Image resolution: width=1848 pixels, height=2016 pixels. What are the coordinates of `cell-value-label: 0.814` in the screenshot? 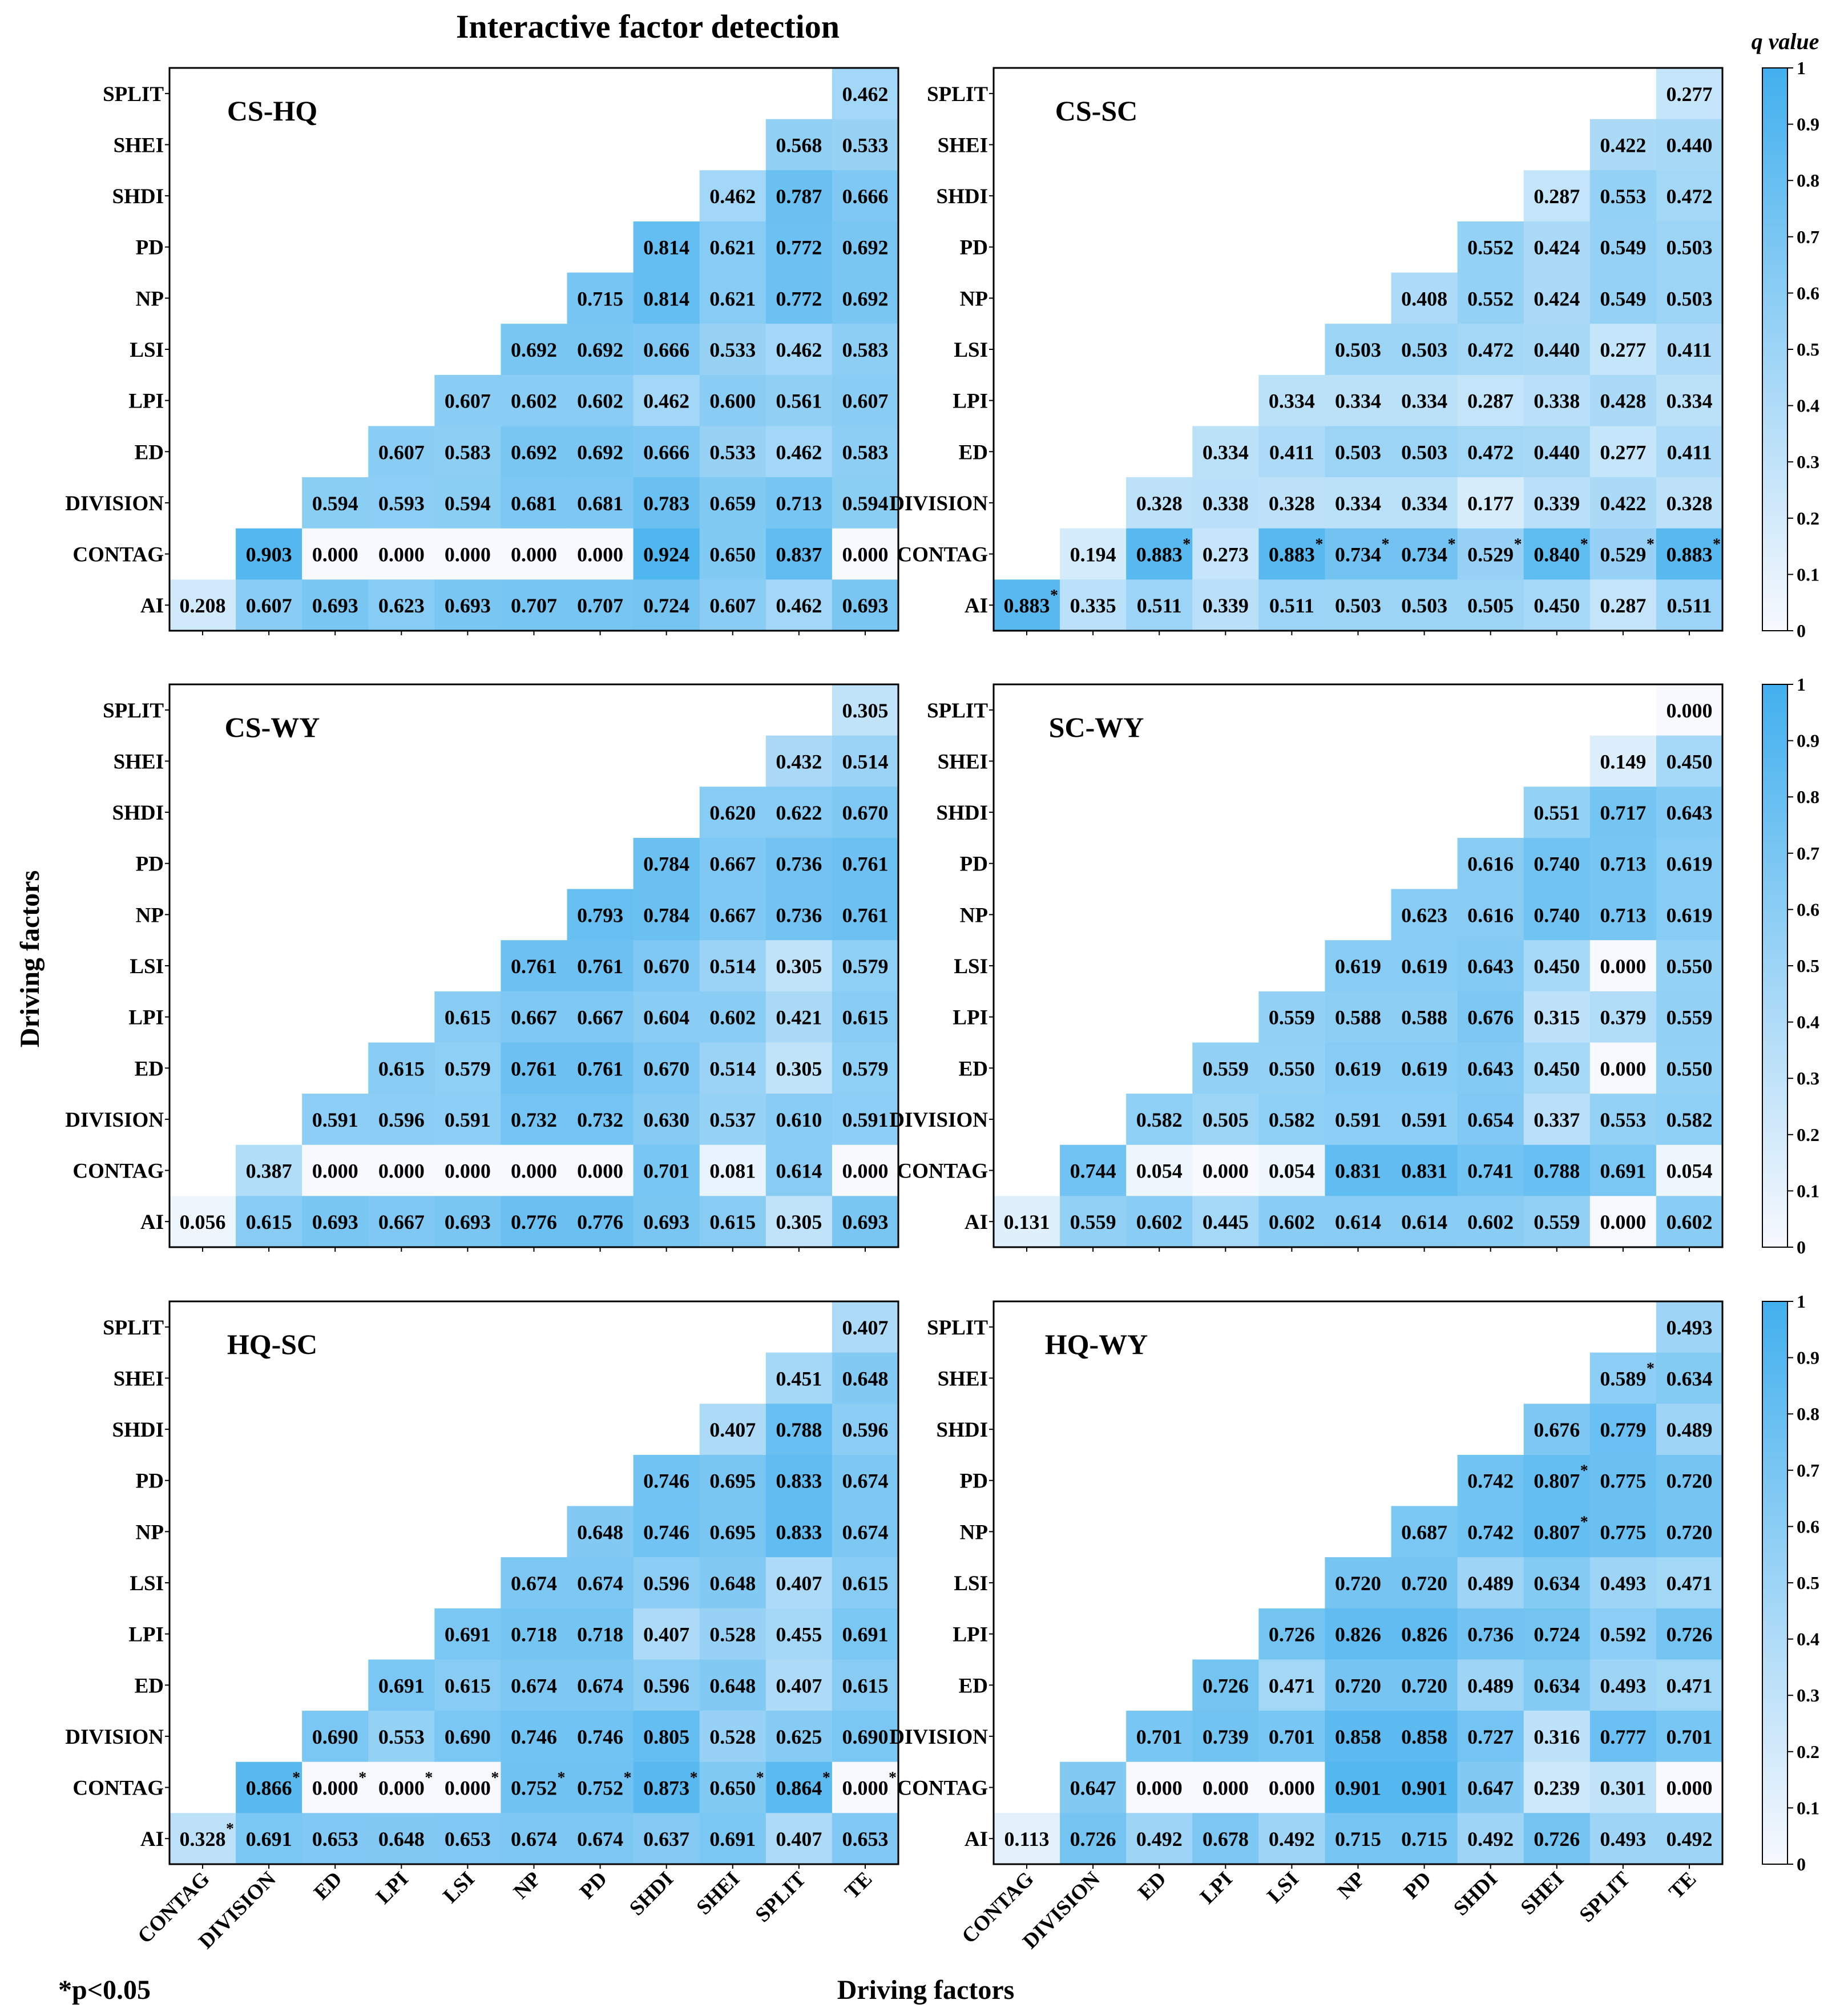 It's located at (666, 298).